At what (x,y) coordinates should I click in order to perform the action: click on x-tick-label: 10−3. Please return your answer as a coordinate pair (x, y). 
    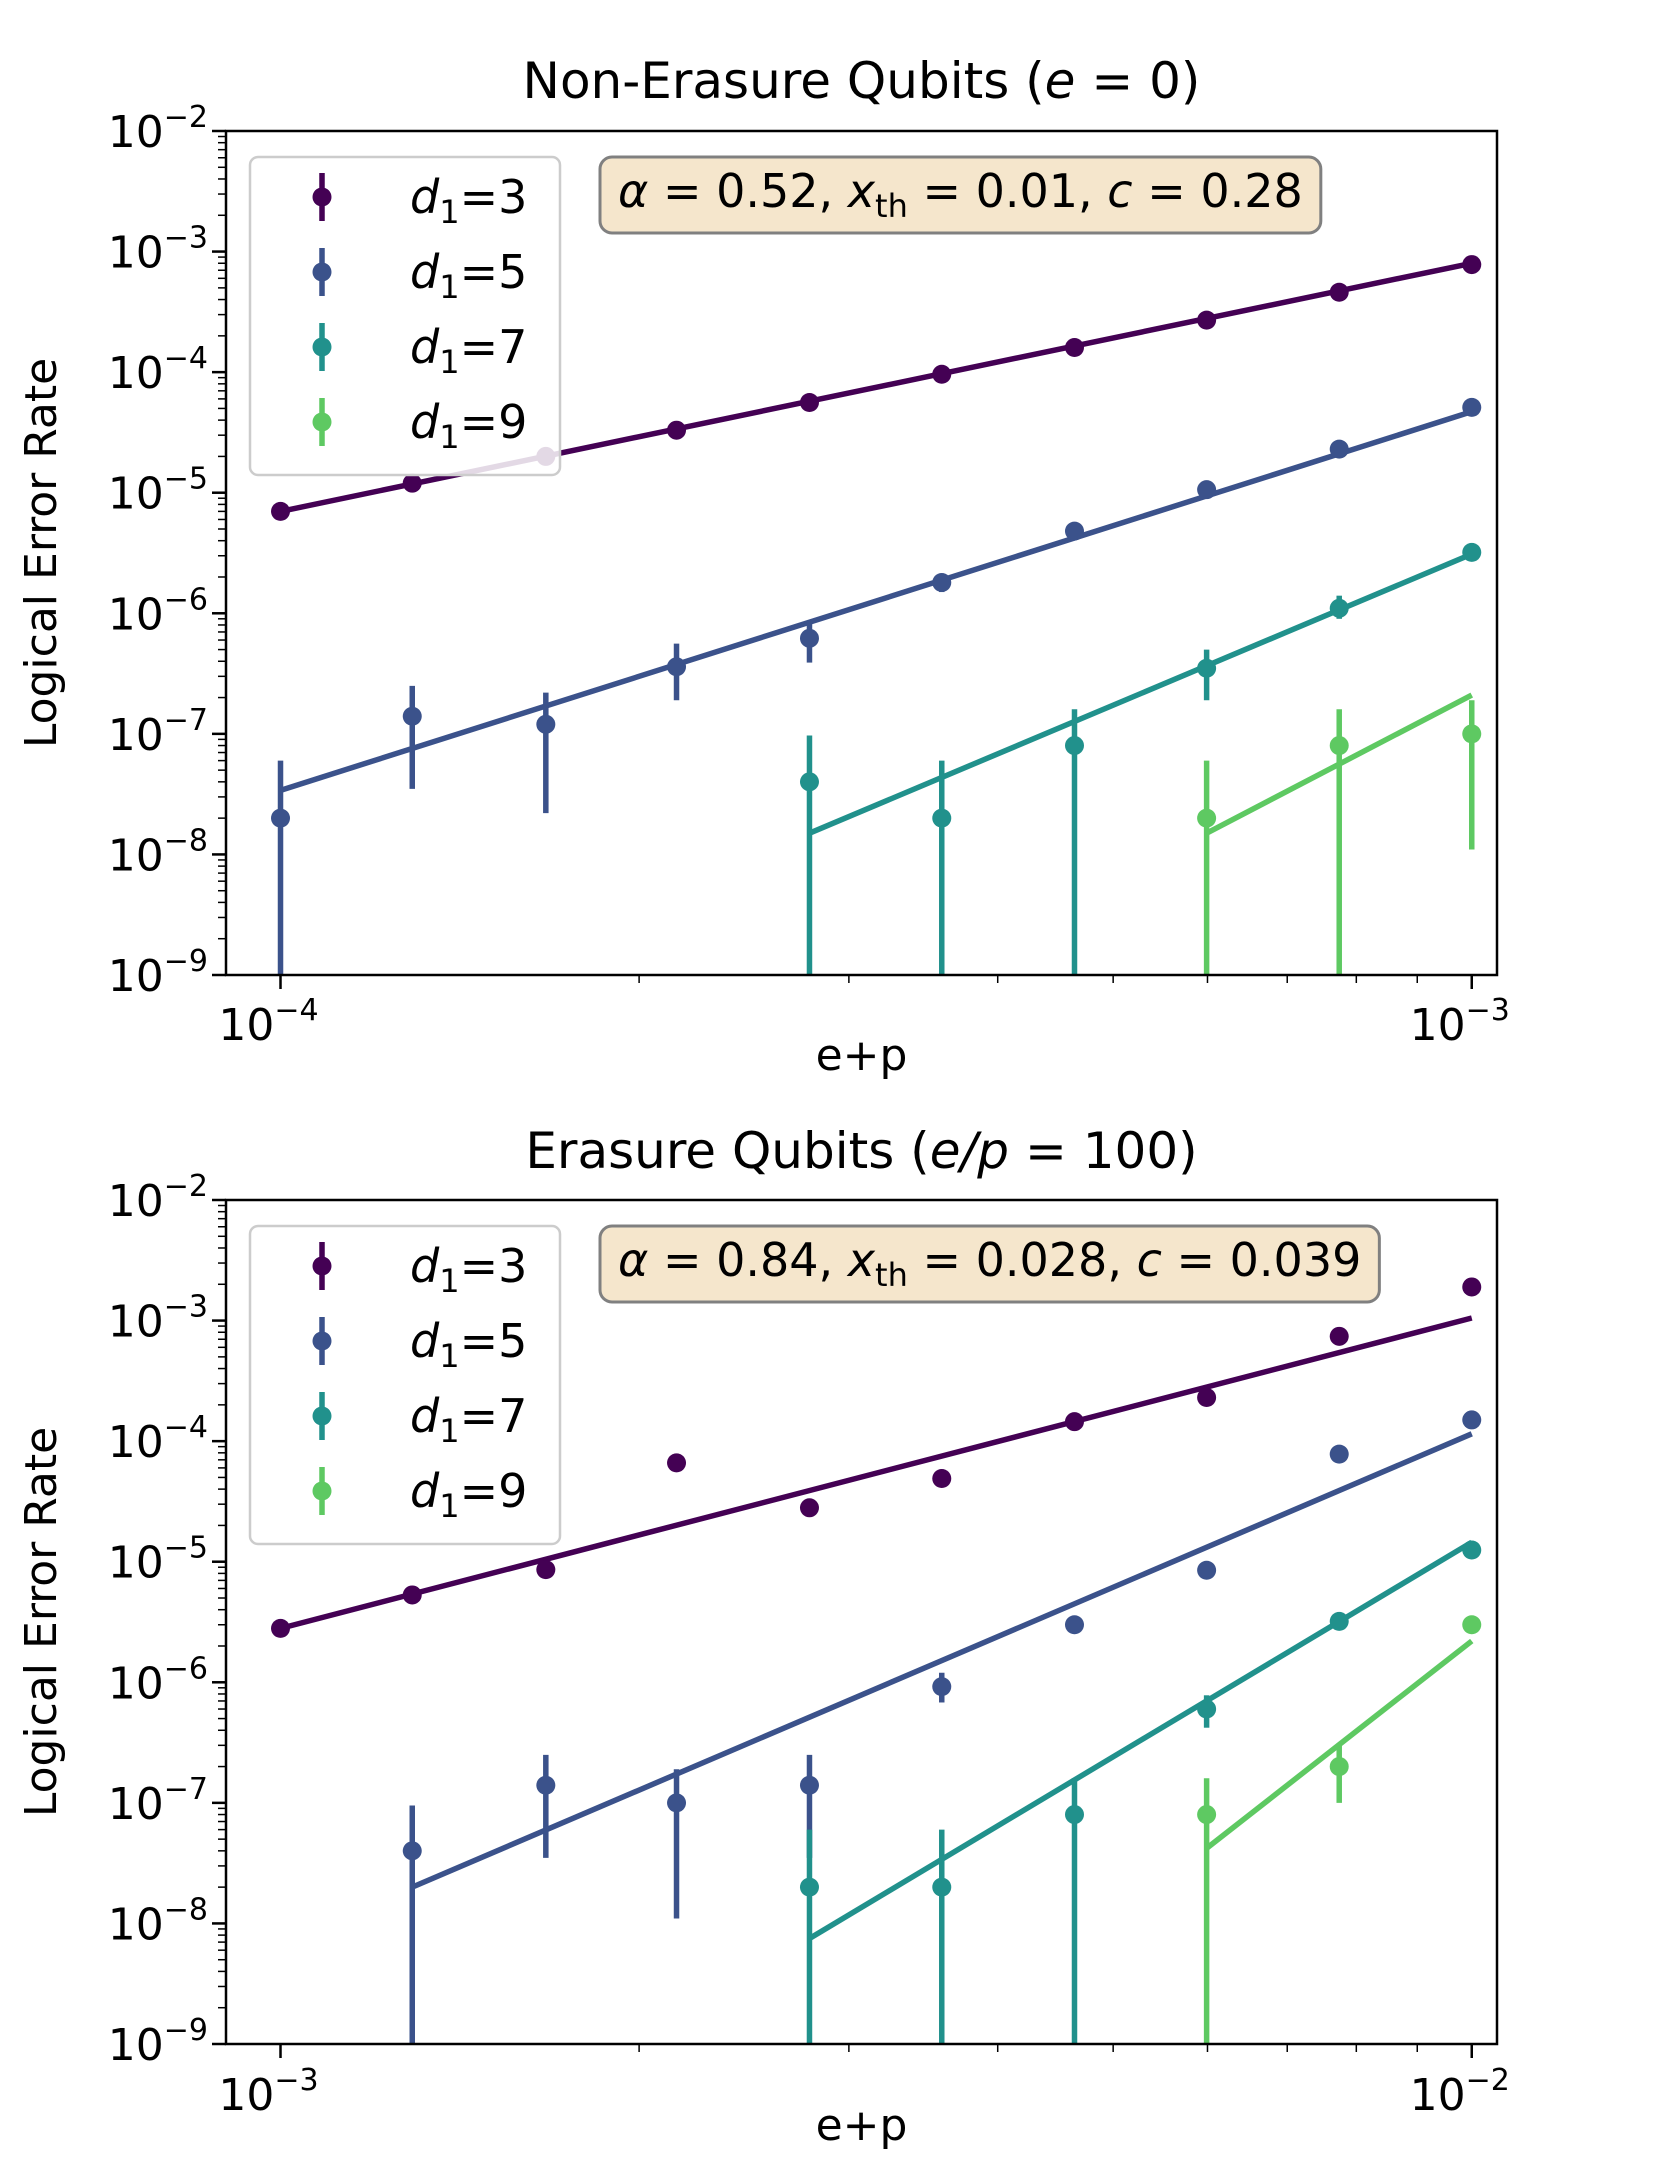
    Looking at the image, I should click on (1460, 1022).